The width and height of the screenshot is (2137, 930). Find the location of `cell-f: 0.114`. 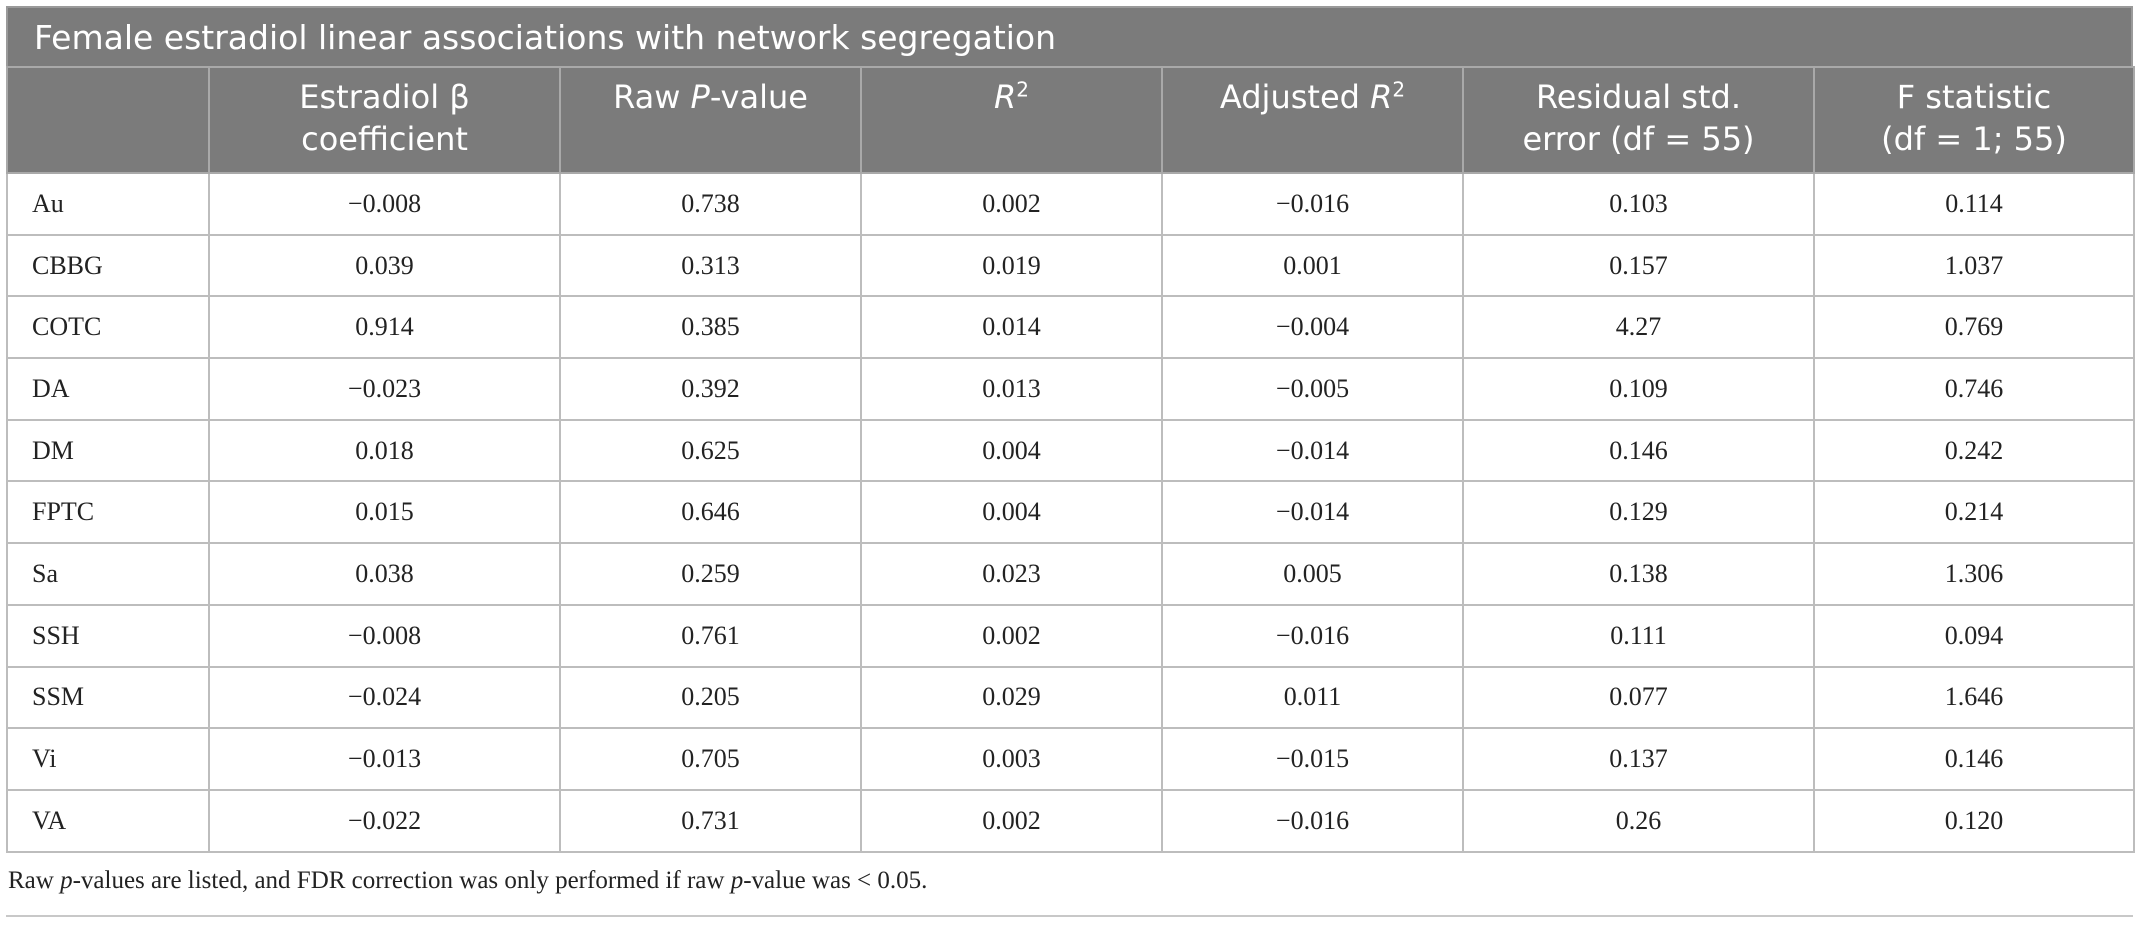

cell-f: 0.114 is located at coordinates (1974, 204).